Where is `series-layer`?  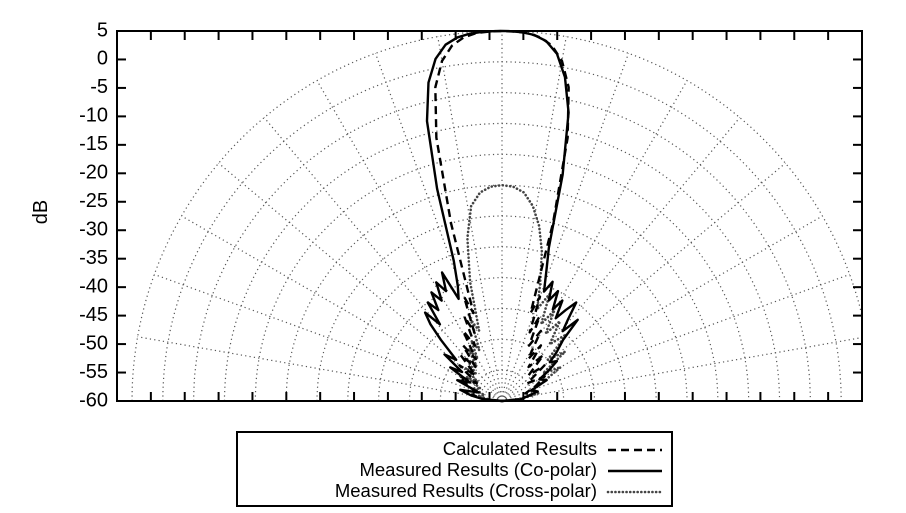 series-layer is located at coordinates (501, 216).